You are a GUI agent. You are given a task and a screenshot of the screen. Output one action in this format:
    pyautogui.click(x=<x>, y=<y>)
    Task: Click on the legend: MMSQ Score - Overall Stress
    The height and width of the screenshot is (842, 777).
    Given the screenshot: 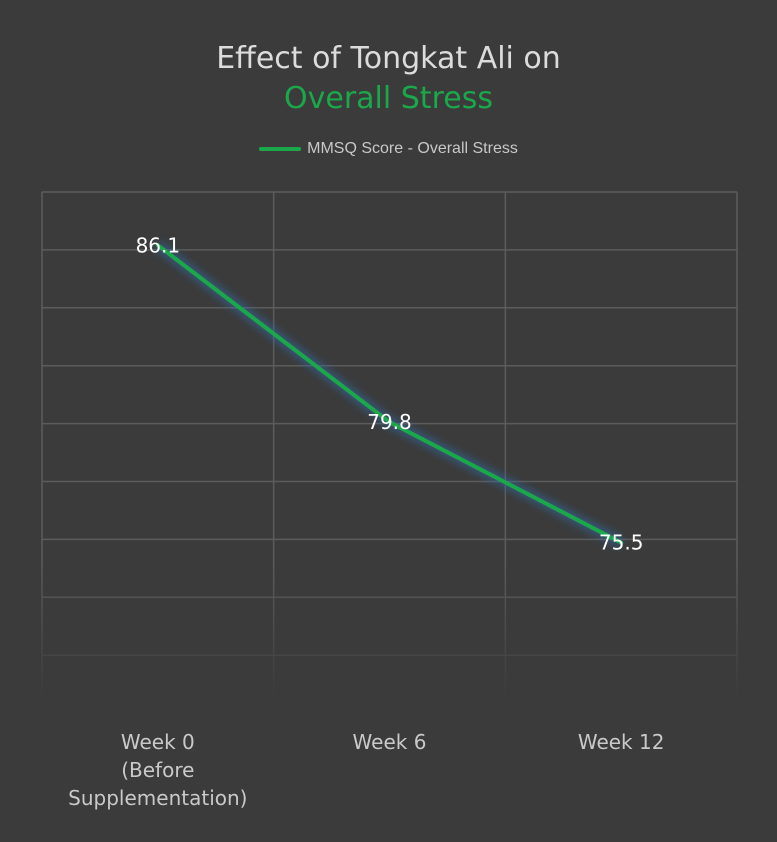 What is the action you would take?
    pyautogui.click(x=388, y=149)
    